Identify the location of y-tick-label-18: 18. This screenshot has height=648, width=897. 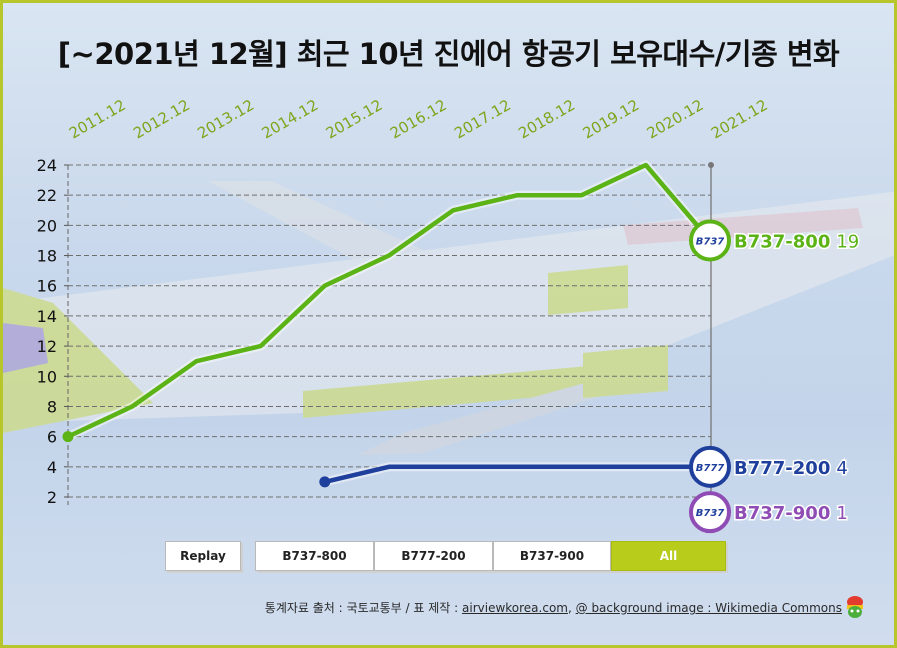
(47, 256).